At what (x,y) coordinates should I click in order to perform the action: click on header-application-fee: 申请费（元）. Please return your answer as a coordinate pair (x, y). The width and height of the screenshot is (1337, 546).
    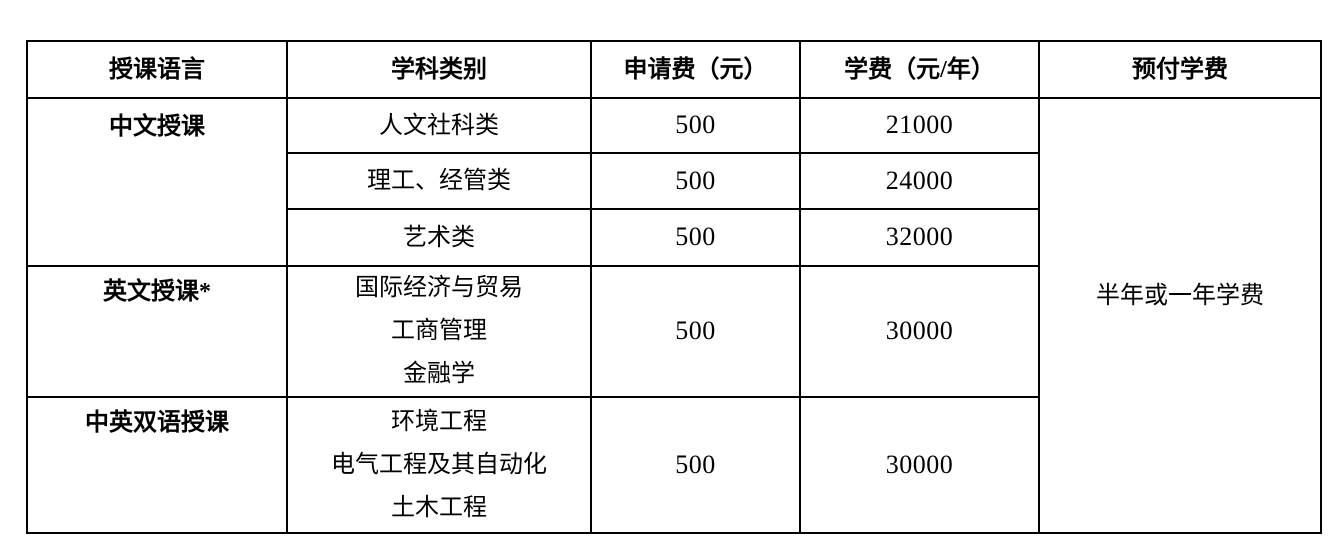
    Looking at the image, I should click on (695, 69).